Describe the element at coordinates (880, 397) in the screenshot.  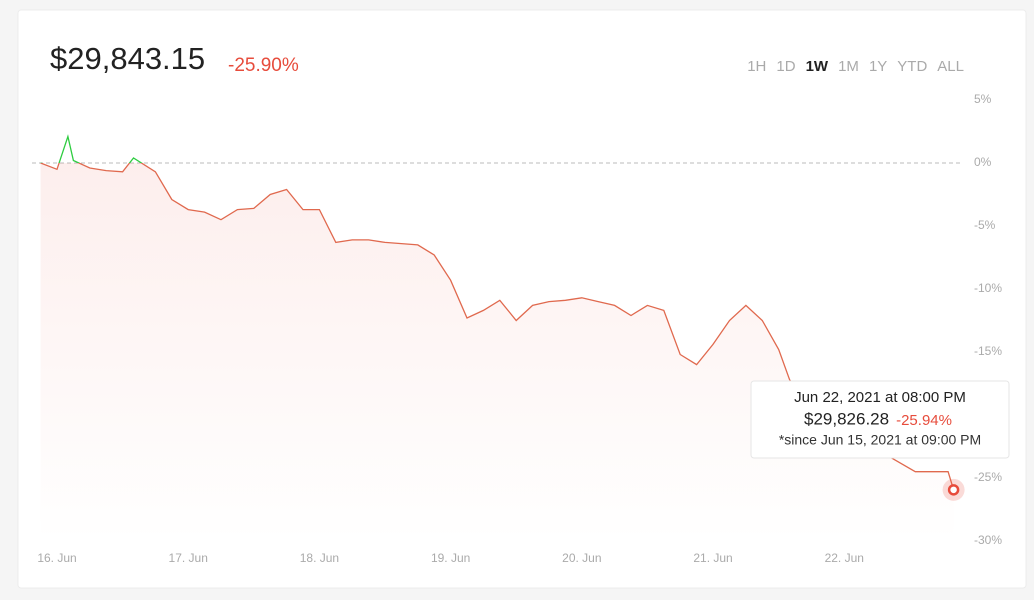
I see `tooltip-date: Jun 22, 2021 at 08:00 PM` at that location.